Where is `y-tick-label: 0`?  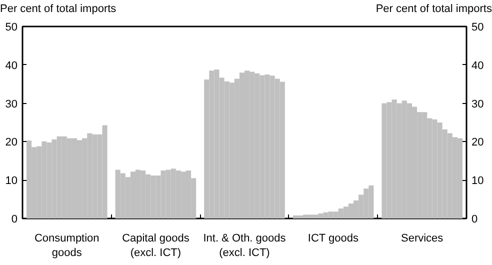 y-tick-label: 0 is located at coordinates (14, 220).